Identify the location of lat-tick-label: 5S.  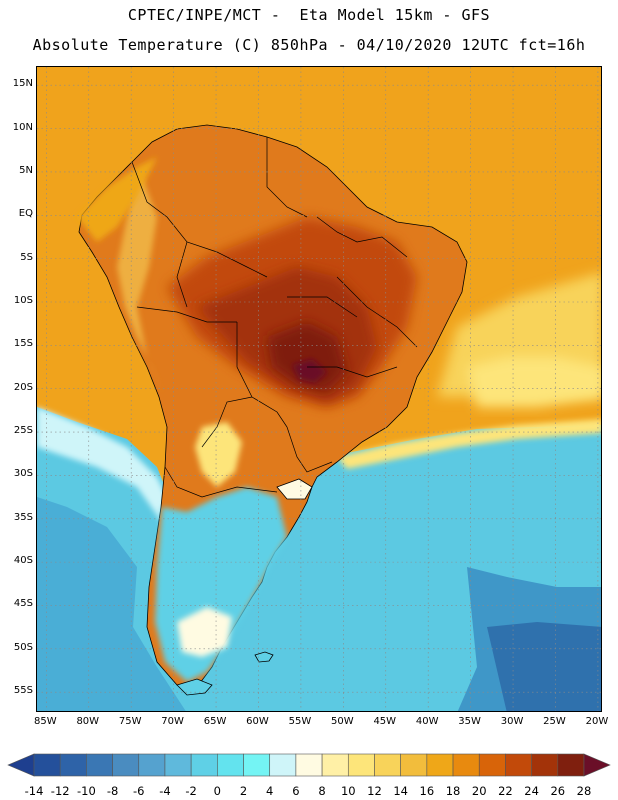
(26, 257).